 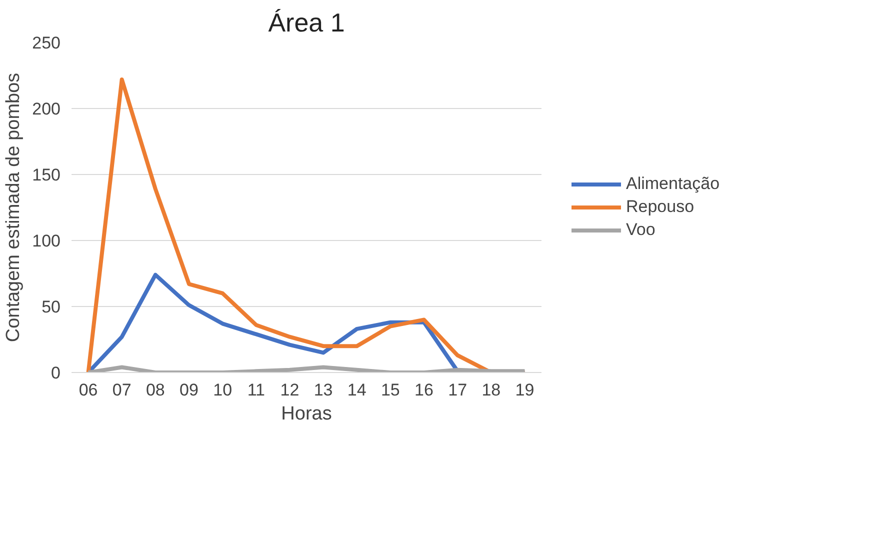 I want to click on legend-label: Voo, so click(x=641, y=230).